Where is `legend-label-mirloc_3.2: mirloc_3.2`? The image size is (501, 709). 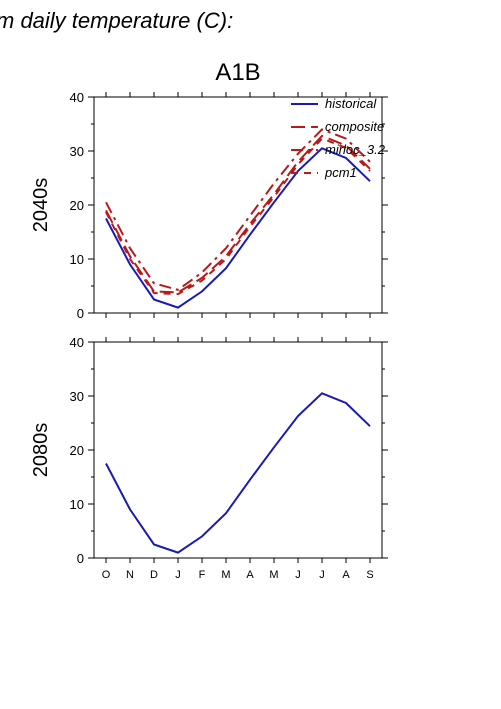 legend-label-mirloc_3.2: mirloc_3.2 is located at coordinates (355, 149).